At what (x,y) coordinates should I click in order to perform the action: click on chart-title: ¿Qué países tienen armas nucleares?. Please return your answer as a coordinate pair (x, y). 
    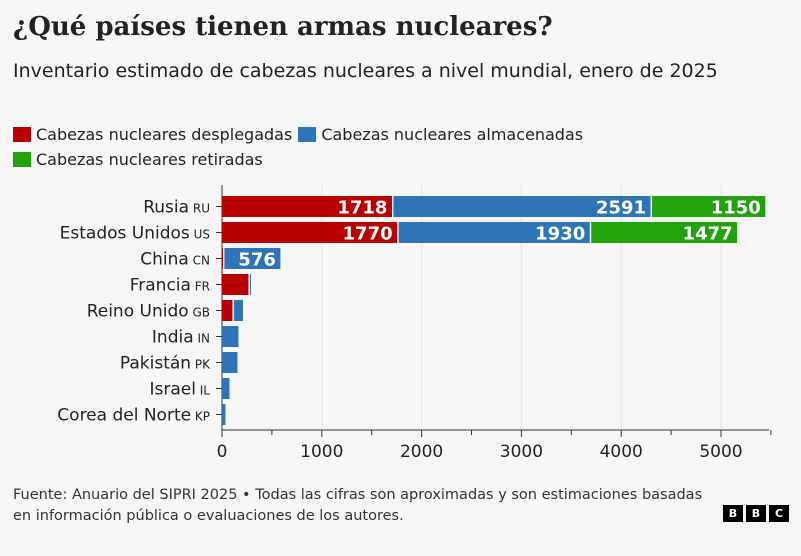
    Looking at the image, I should click on (283, 27).